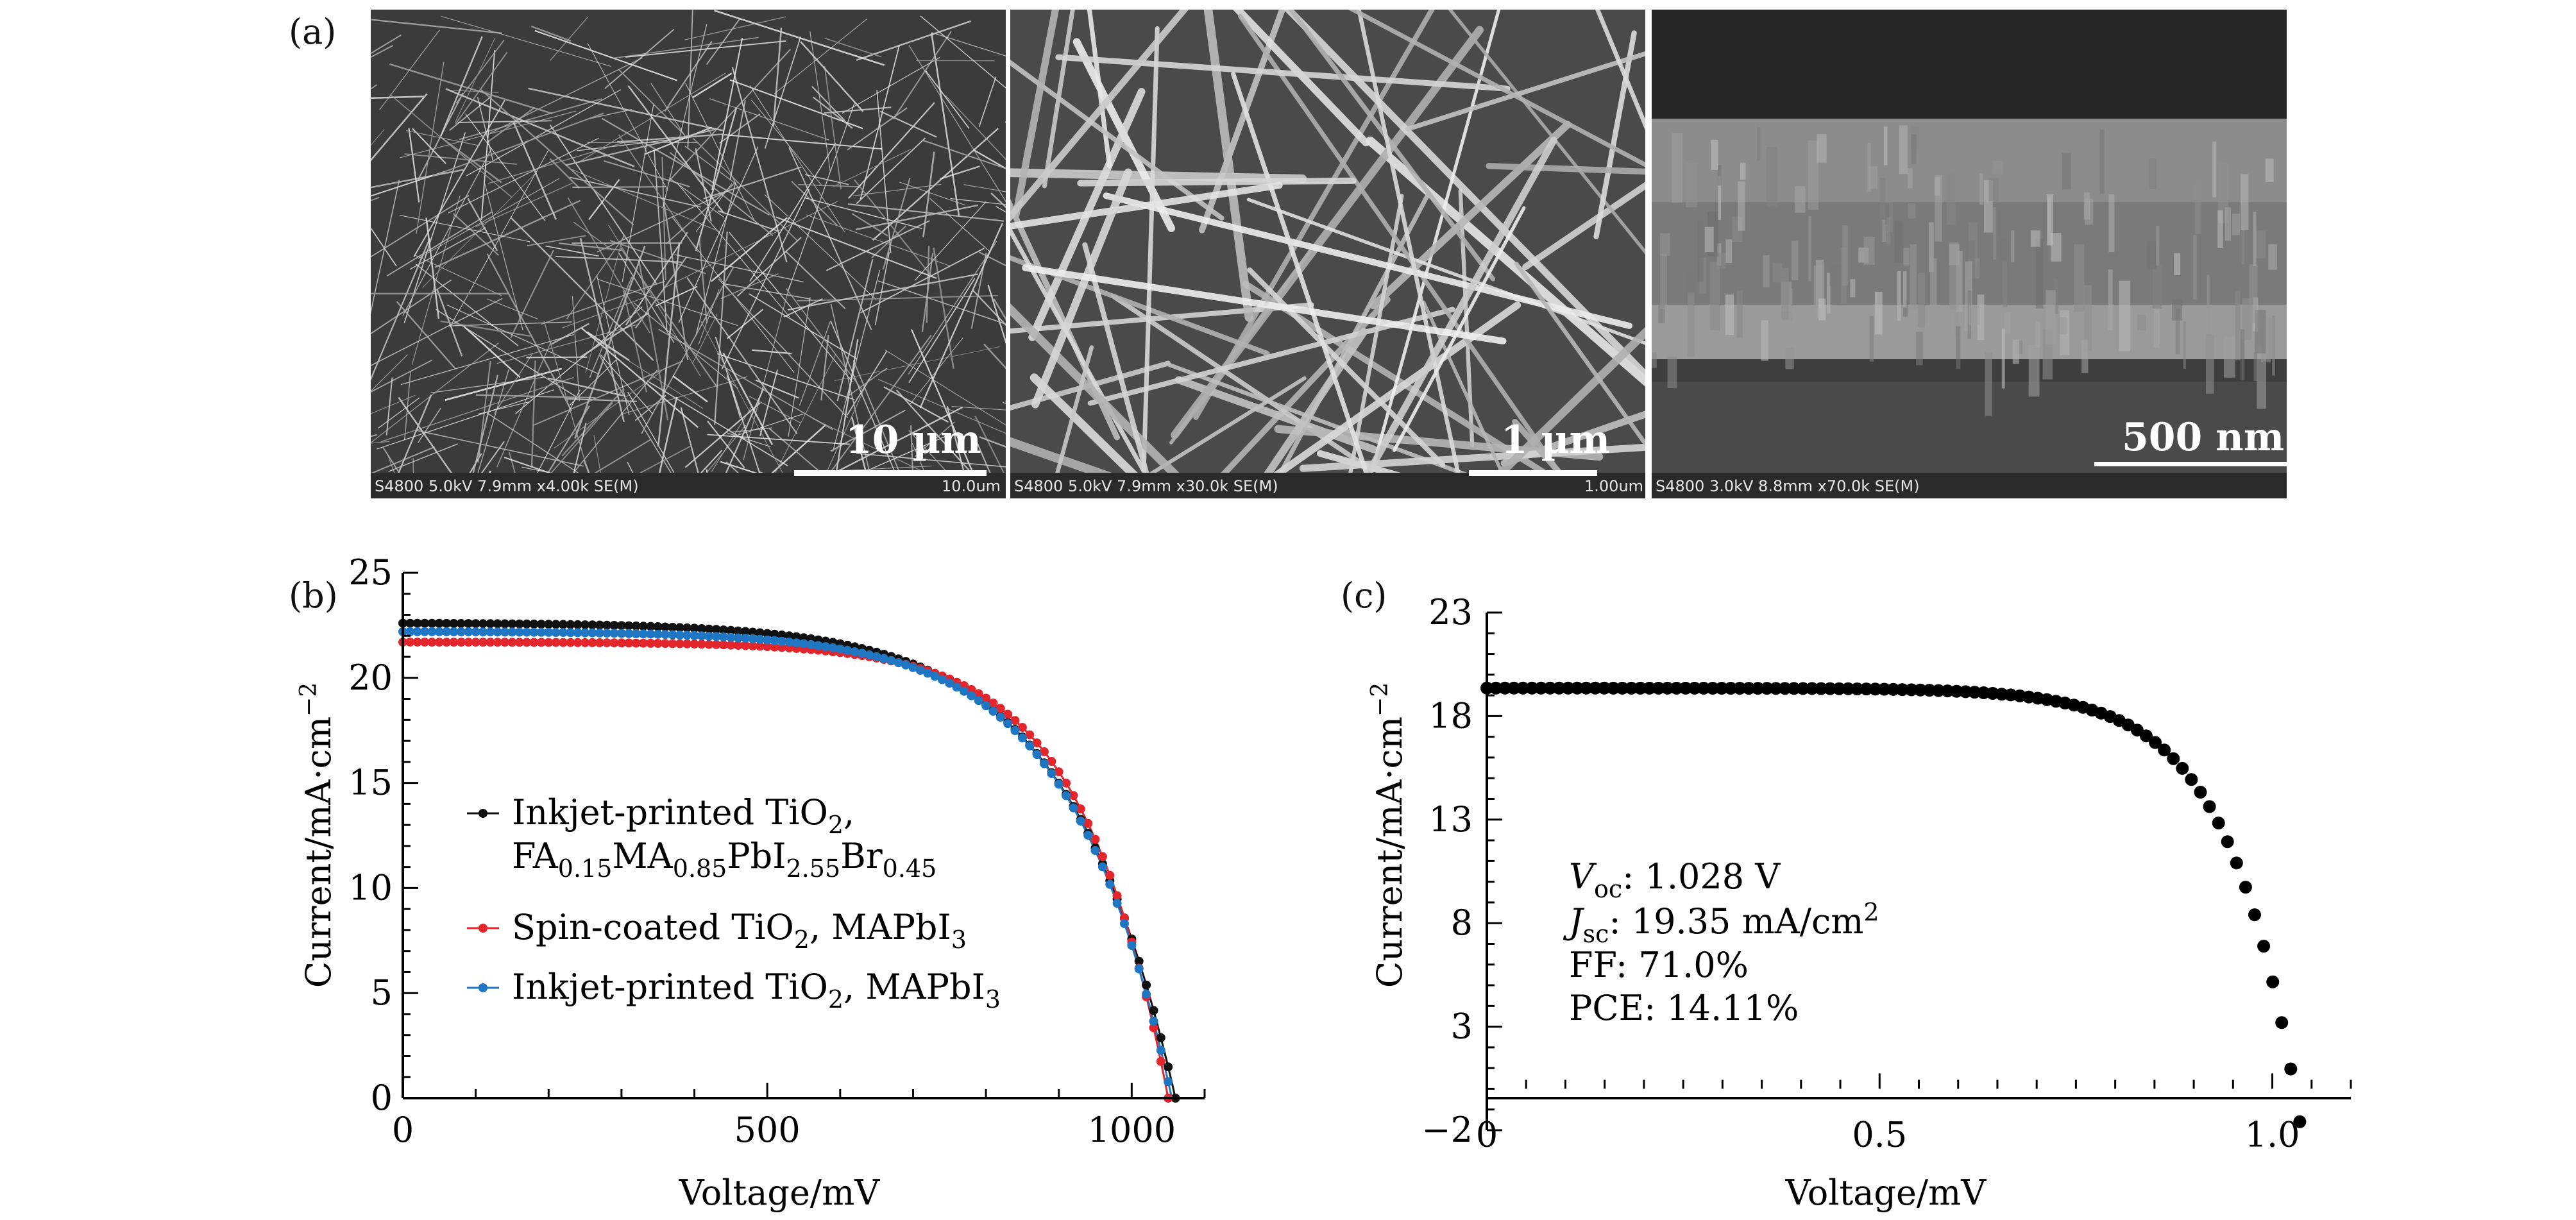 The width and height of the screenshot is (2576, 1220). I want to click on y-tick-label: −2, so click(1447, 1130).